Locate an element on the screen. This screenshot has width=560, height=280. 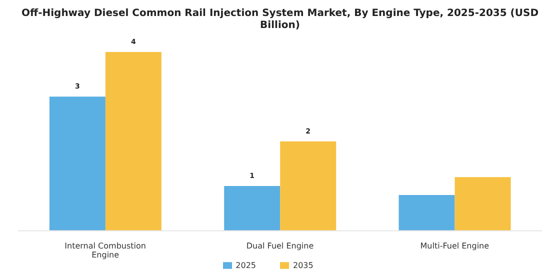
chart-title: Off-Highway Diesel Common Rail Injection System Market, By Engine Type, 2025-2035 (USD Billion) is located at coordinates (280, 20).